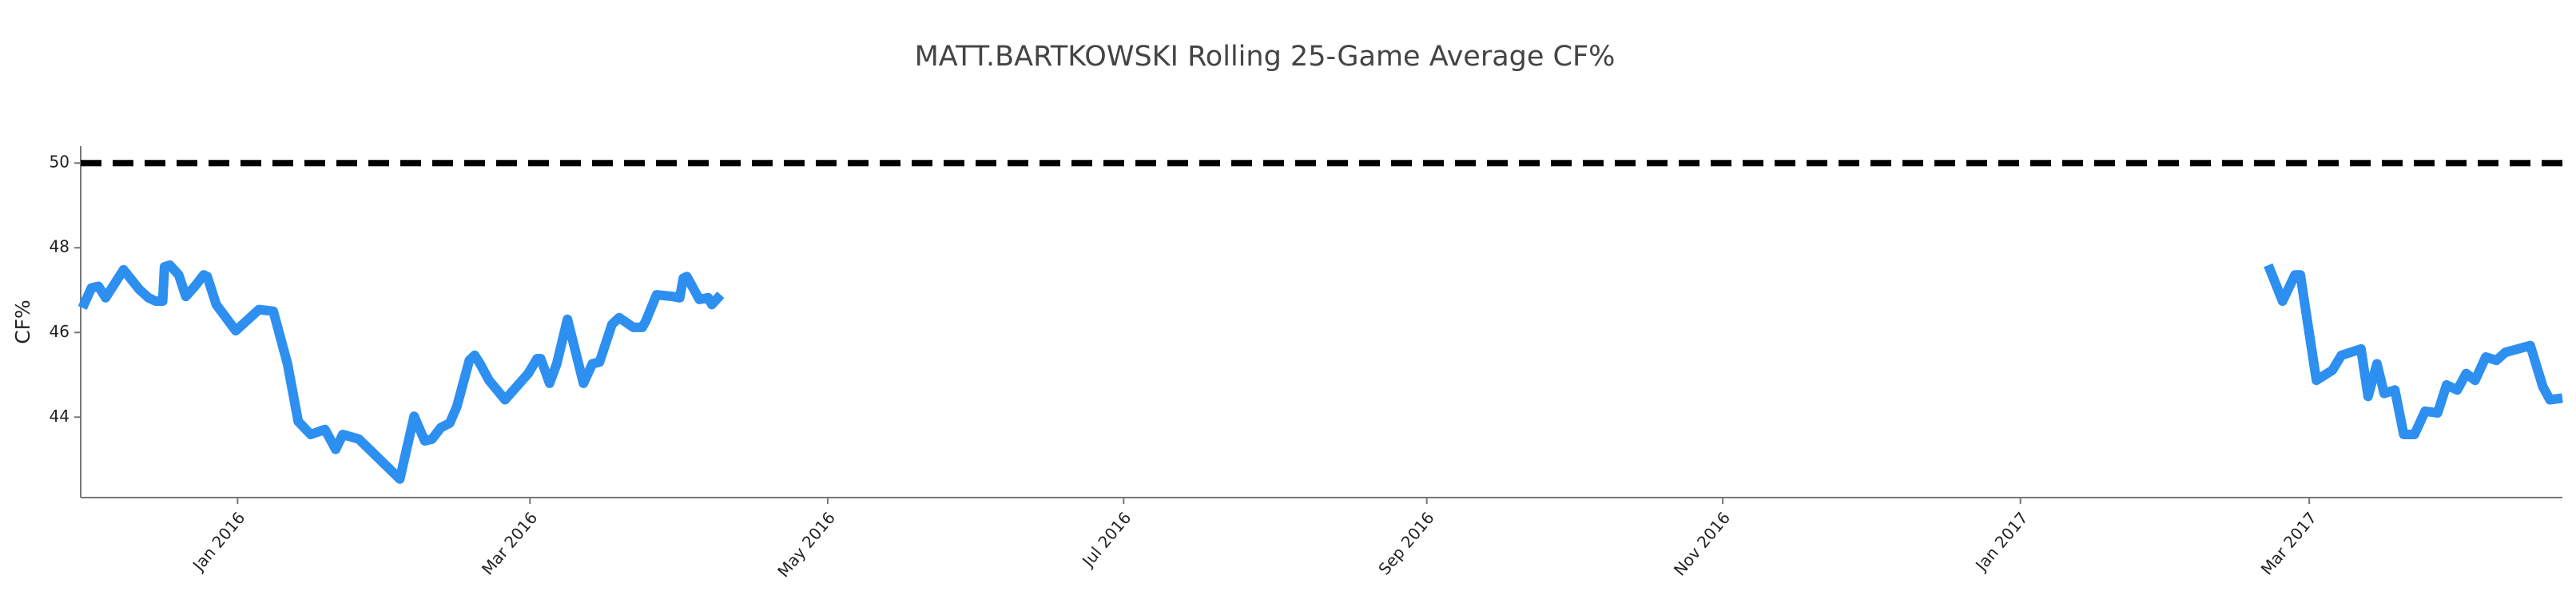  What do you see at coordinates (60, 417) in the screenshot?
I see `y-tick-label: 44` at bounding box center [60, 417].